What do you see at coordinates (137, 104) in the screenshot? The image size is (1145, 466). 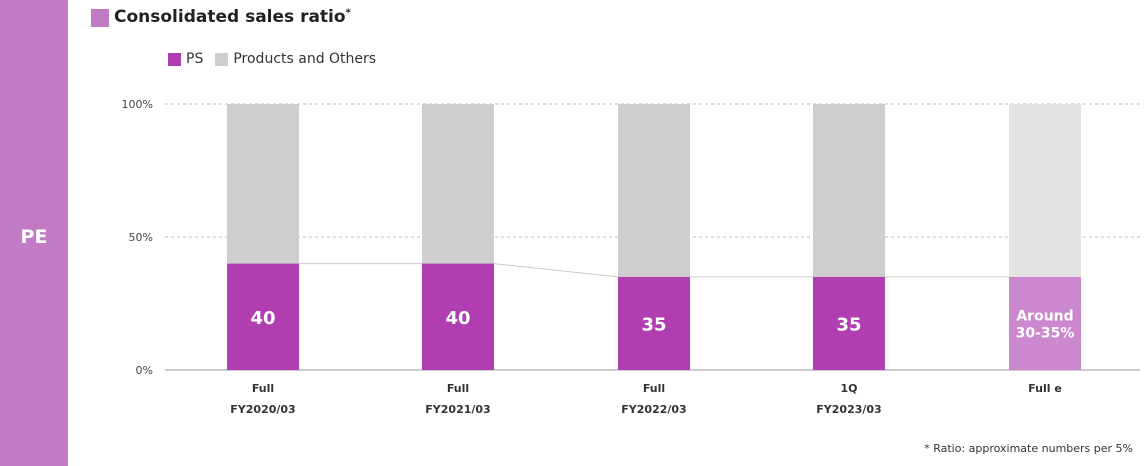 I see `y-tick-label: 100%` at bounding box center [137, 104].